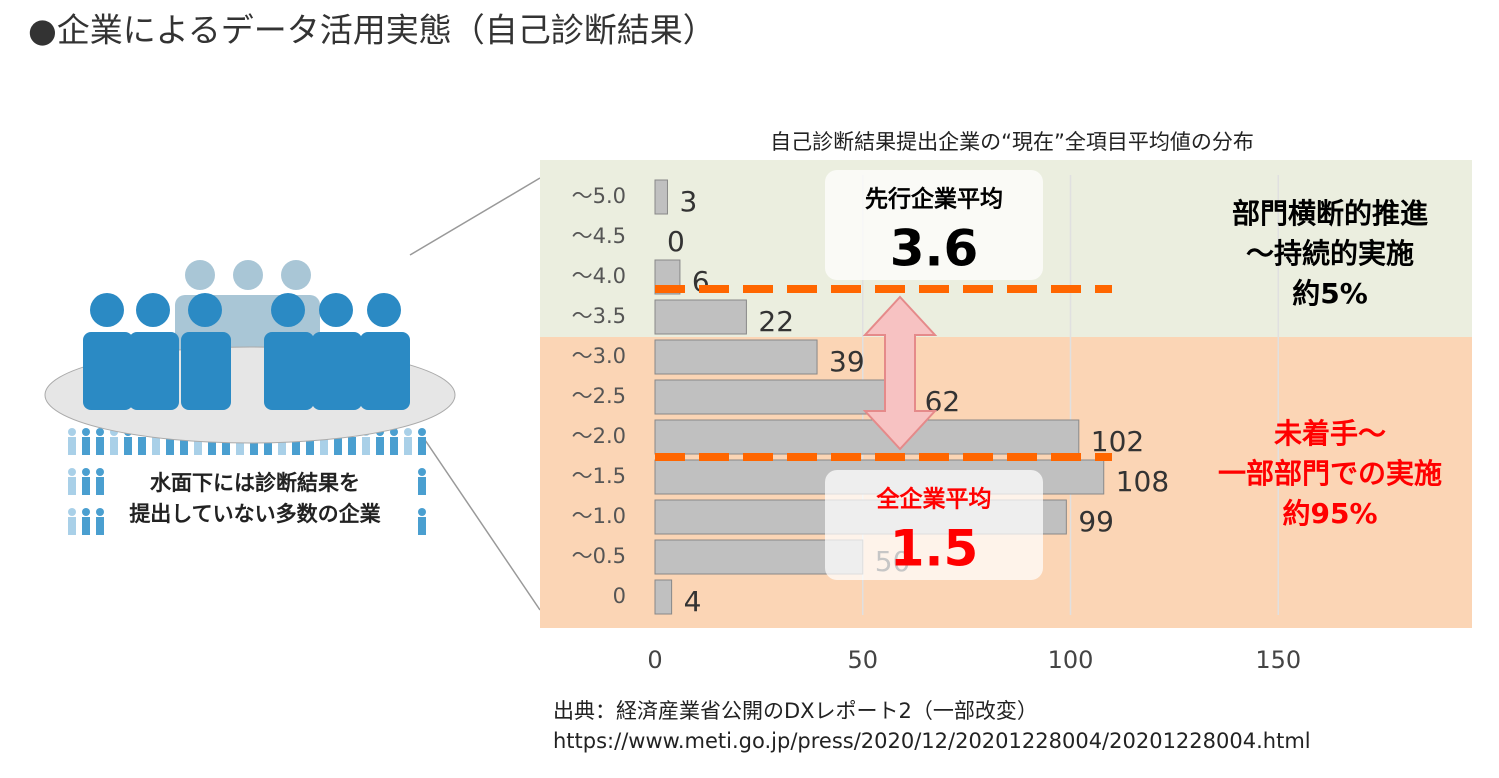  What do you see at coordinates (654, 660) in the screenshot?
I see `x-tick-label: 0` at bounding box center [654, 660].